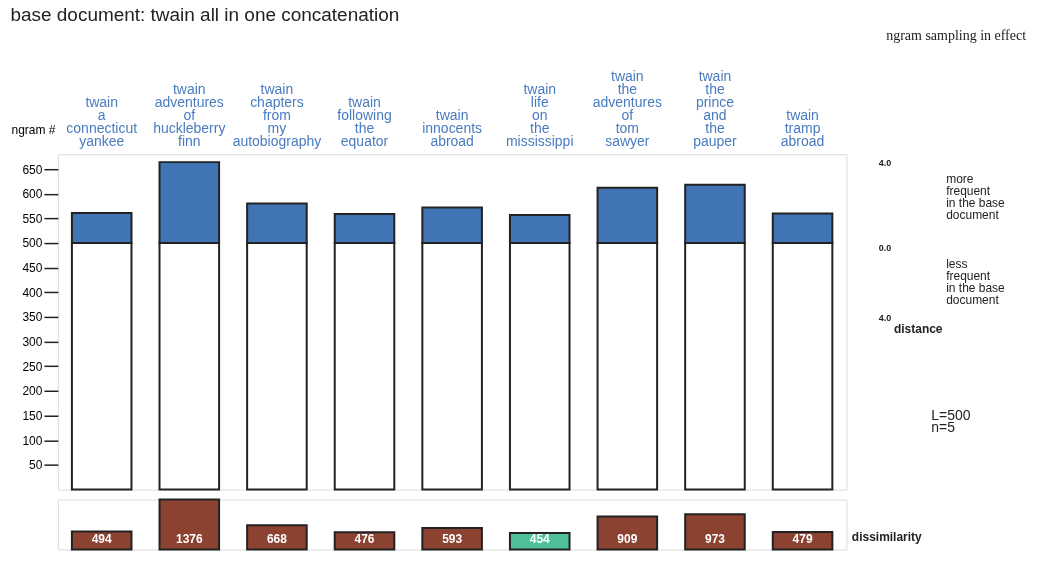  What do you see at coordinates (802, 539) in the screenshot?
I see `data-label: 479` at bounding box center [802, 539].